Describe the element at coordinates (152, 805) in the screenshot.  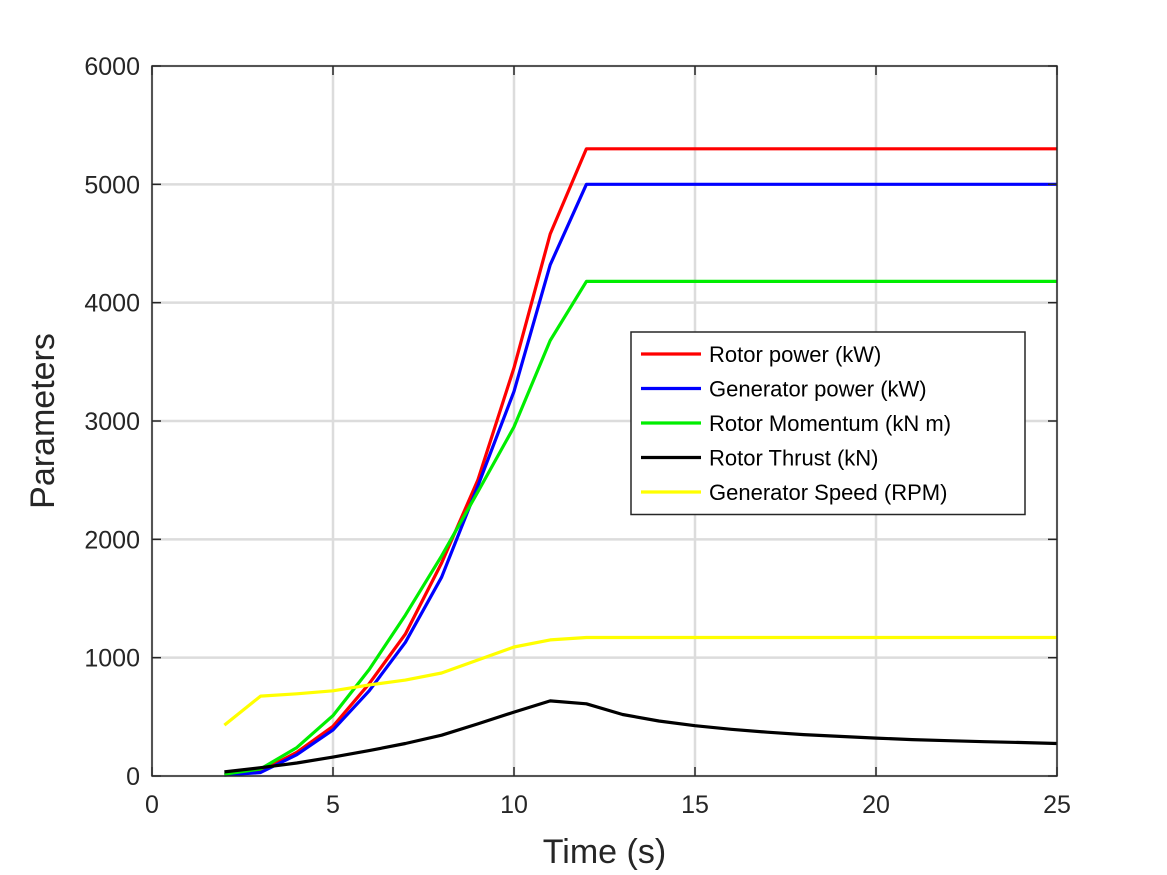
I see `x-tick-label: 0` at that location.